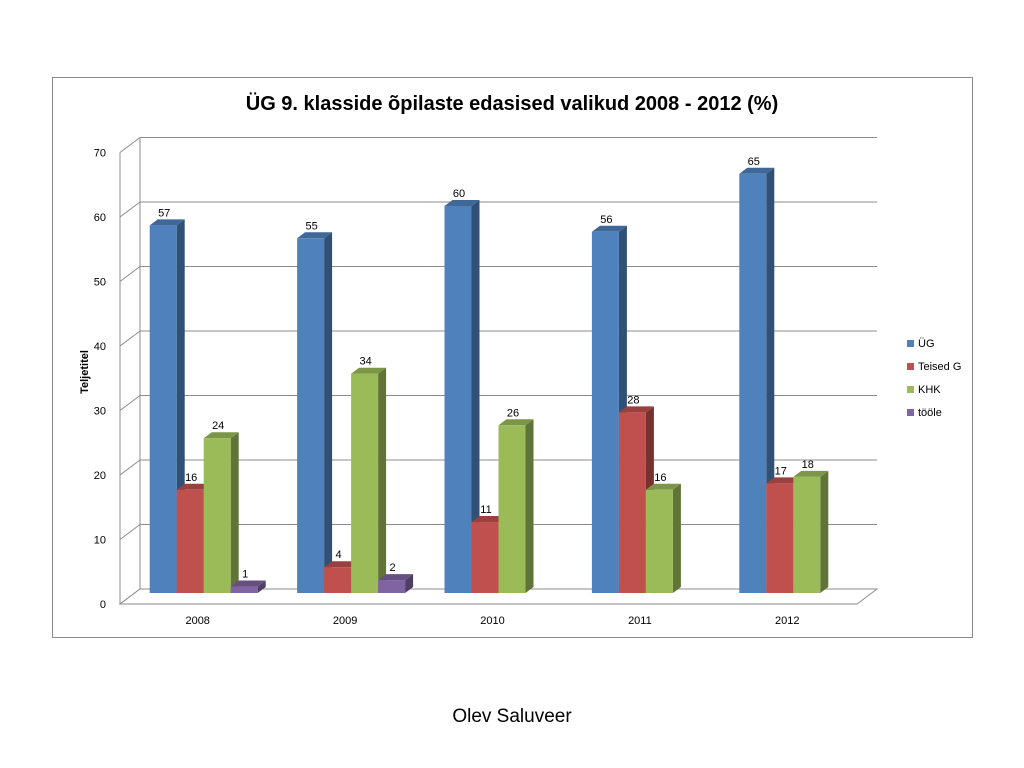  Describe the element at coordinates (808, 465) in the screenshot. I see `data-label: 18` at that location.